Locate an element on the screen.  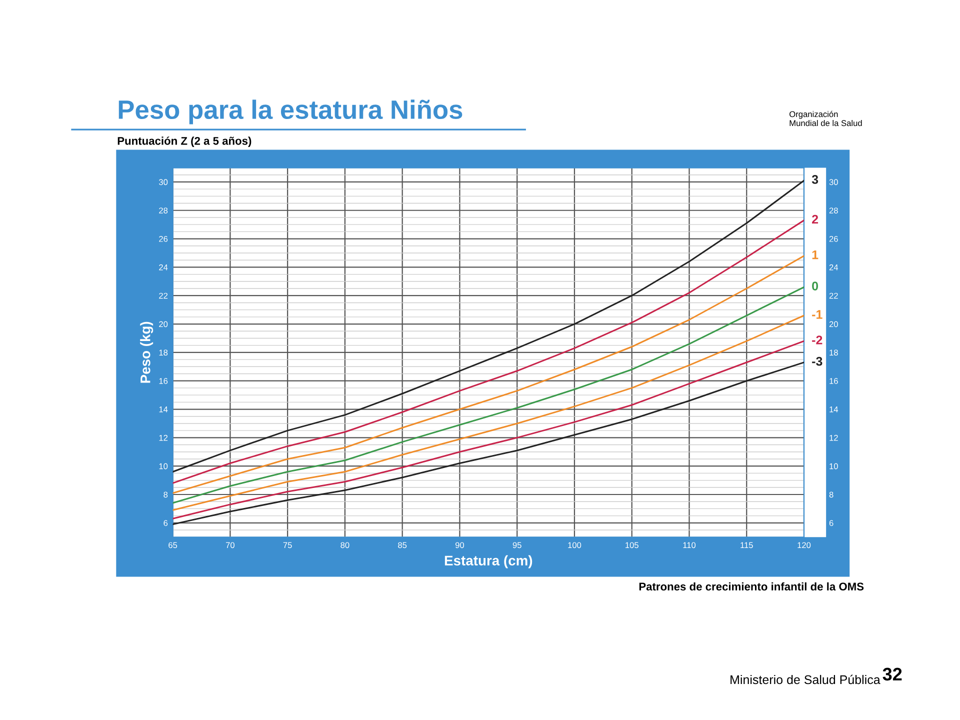
text: Organización Mundial de la Salud is located at coordinates (826, 118).